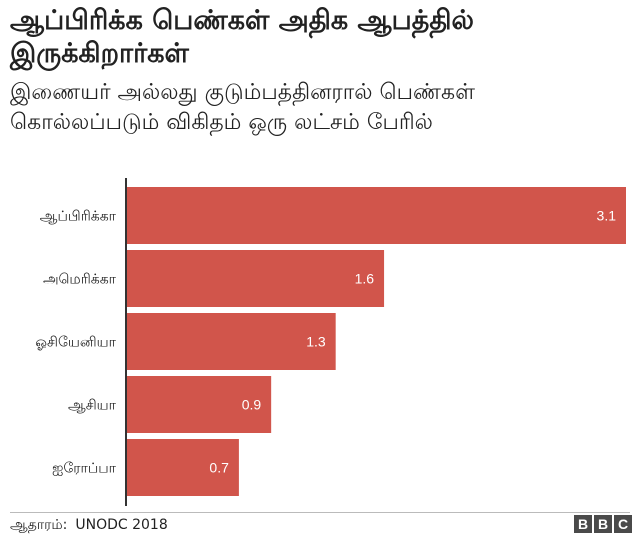 The width and height of the screenshot is (640, 538). Describe the element at coordinates (252, 405) in the screenshot. I see `bar-value-label-3: 0.9` at that location.